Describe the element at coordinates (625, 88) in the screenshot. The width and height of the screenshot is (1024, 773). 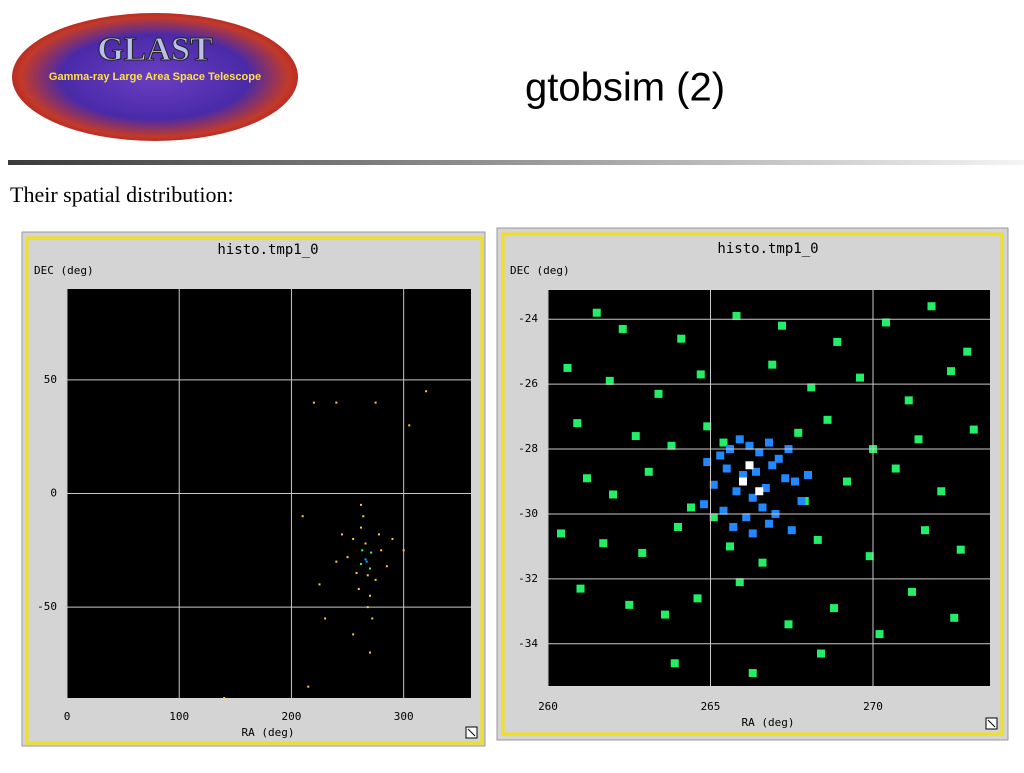
I see `slide-title: gtobsim (2)` at that location.